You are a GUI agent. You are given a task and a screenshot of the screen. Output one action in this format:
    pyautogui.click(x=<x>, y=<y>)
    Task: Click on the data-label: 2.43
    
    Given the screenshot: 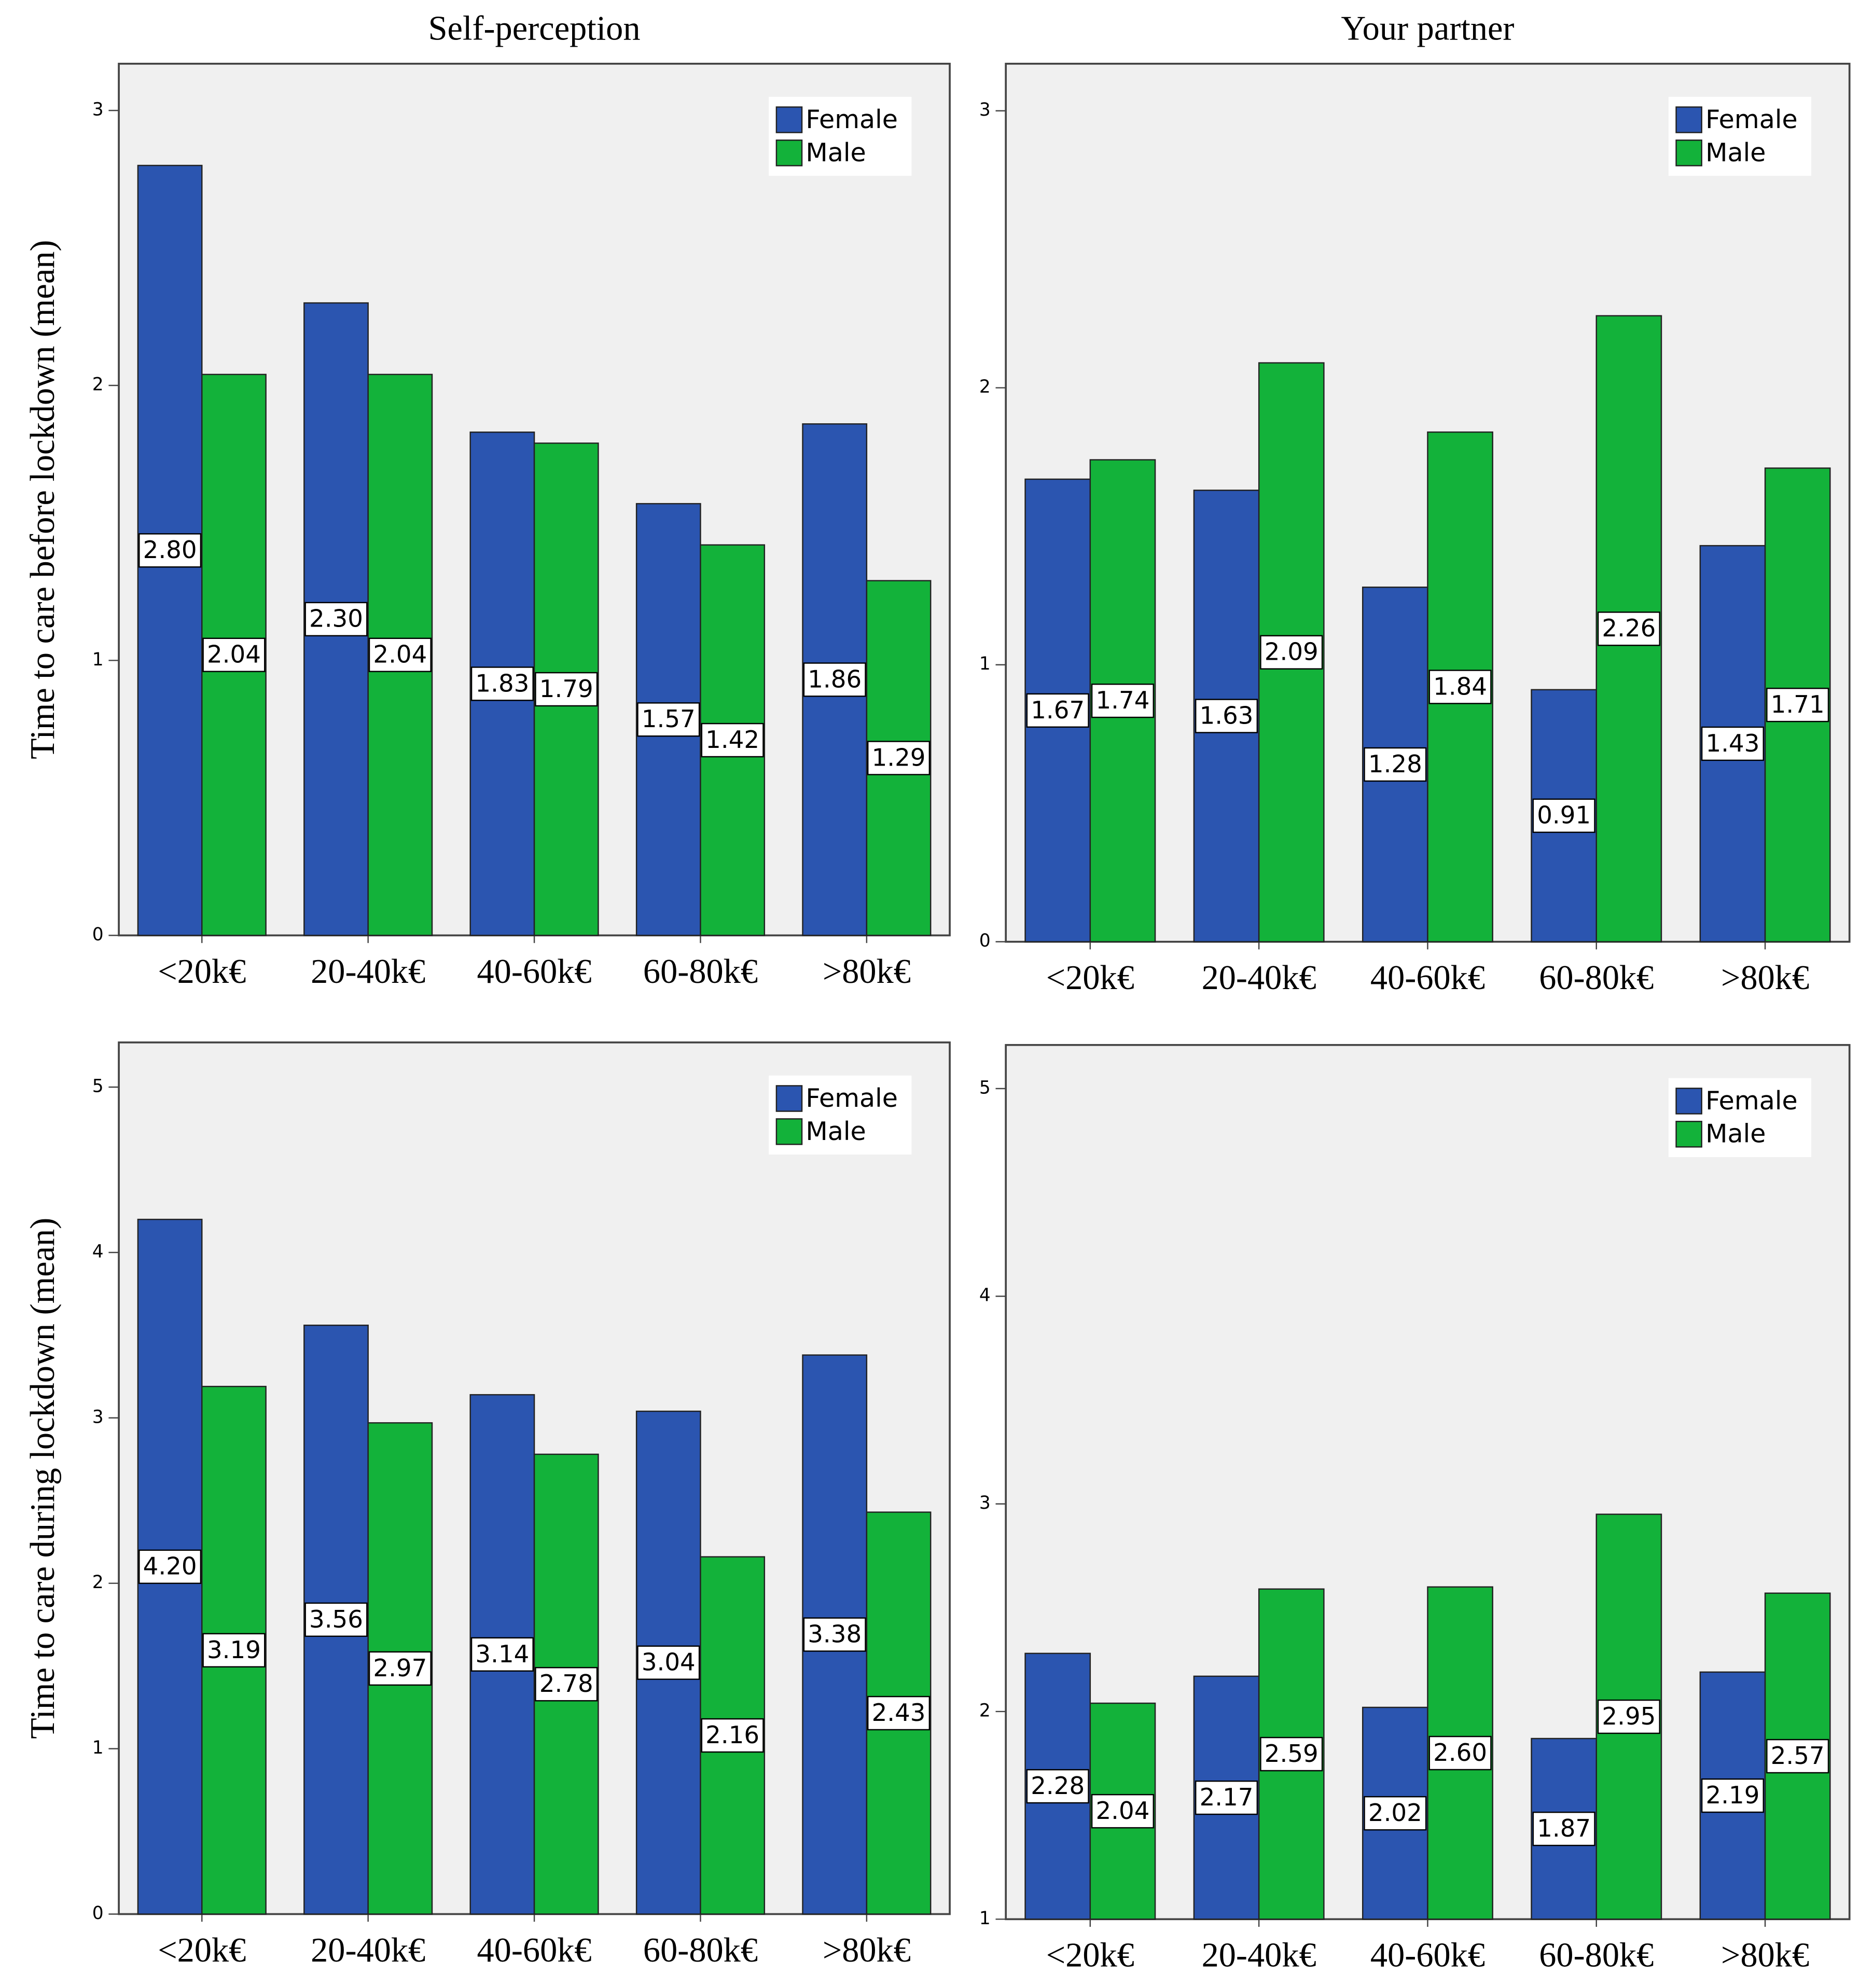 What is the action you would take?
    pyautogui.click(x=899, y=1713)
    